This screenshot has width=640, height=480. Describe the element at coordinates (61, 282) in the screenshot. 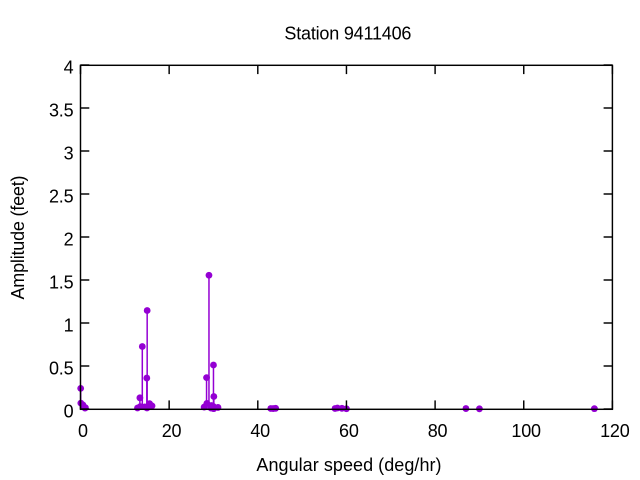

I see `svg-text: 1.5` at that location.